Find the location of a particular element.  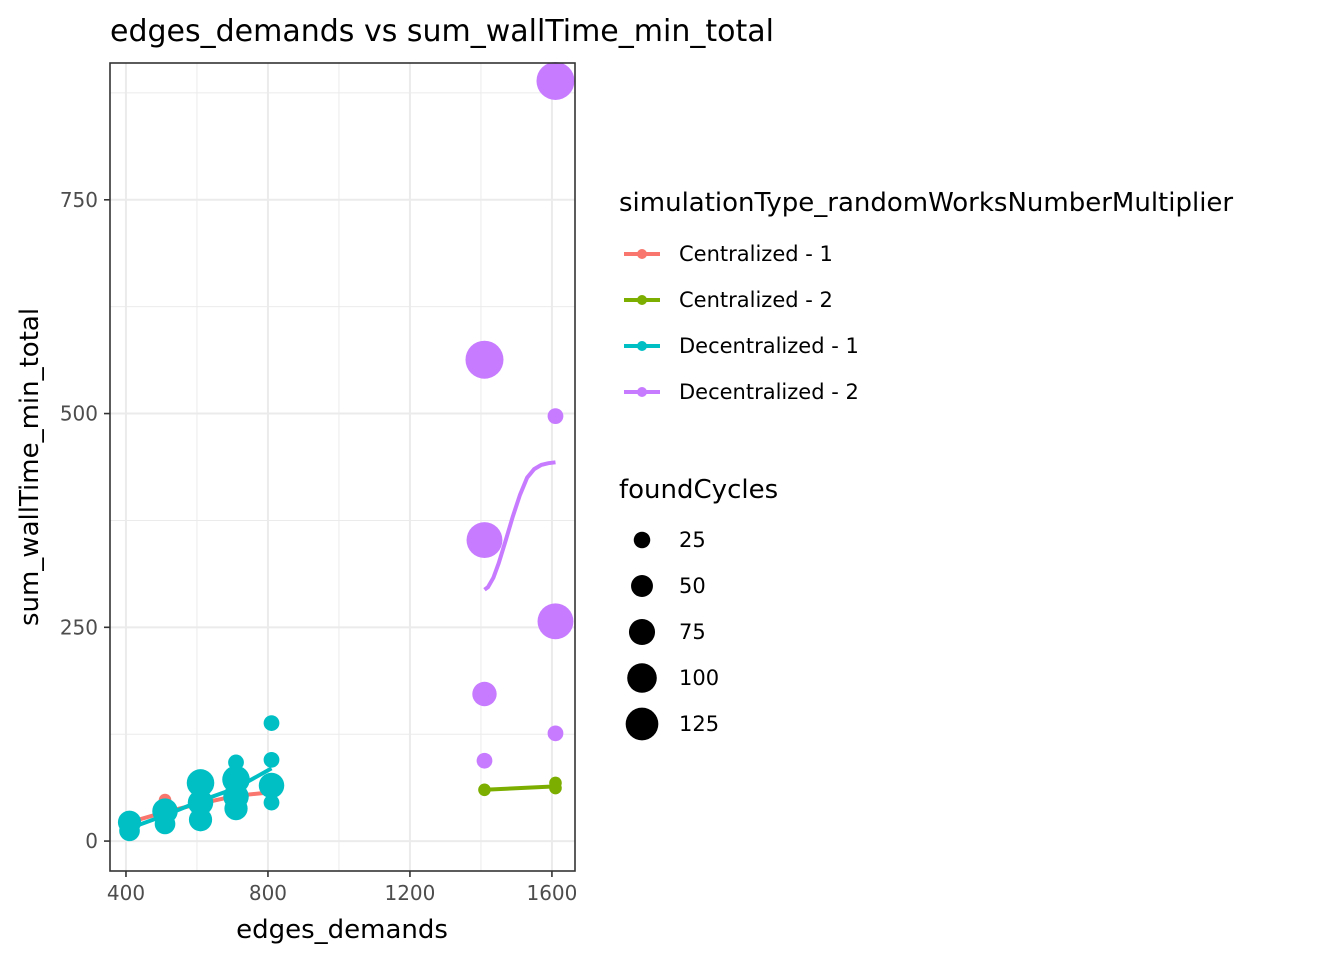

x-tick-label: 1200 is located at coordinates (409, 893).